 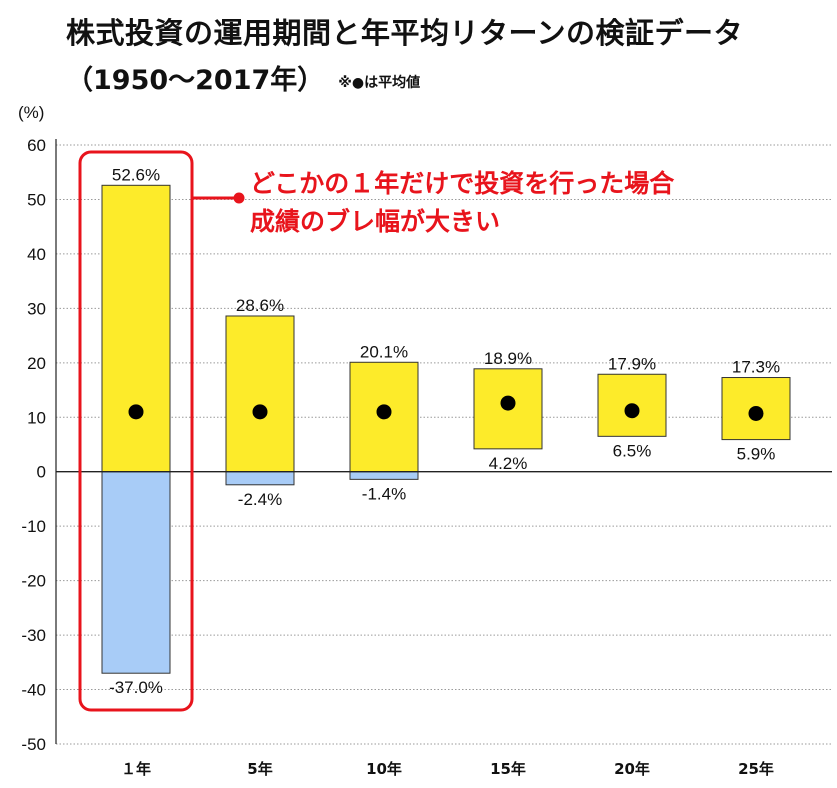 I want to click on max-label: 17.9%, so click(x=632, y=363).